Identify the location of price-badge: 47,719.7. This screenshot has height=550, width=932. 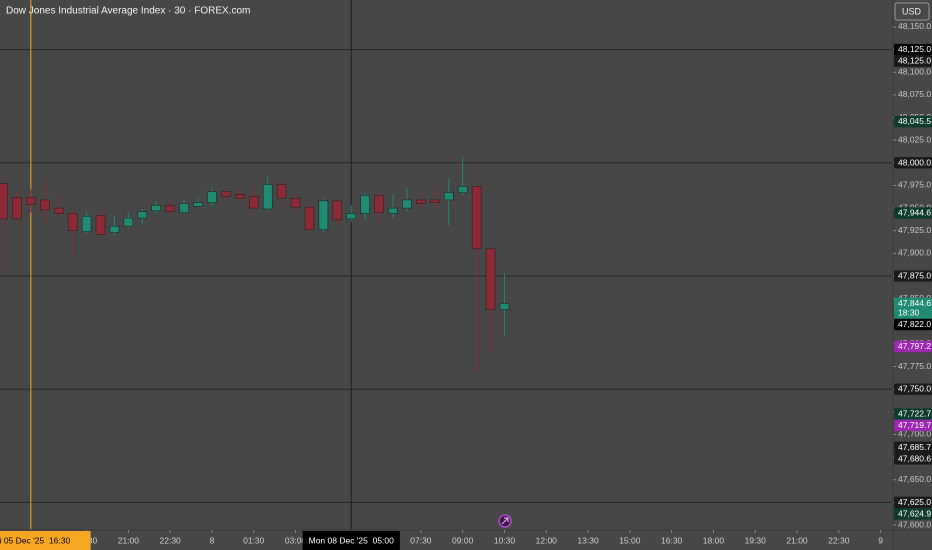
(913, 425).